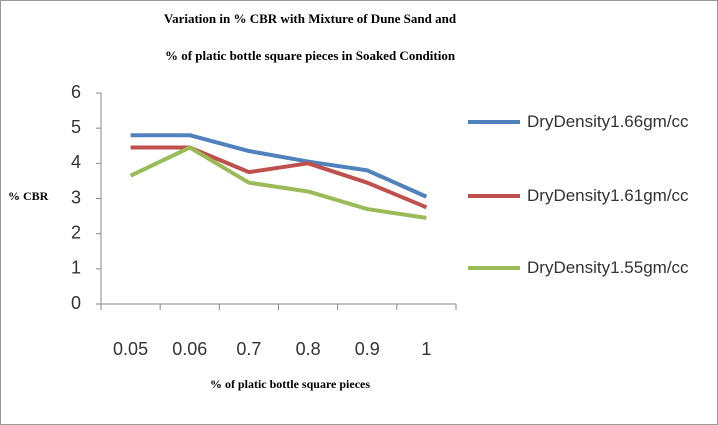 This screenshot has height=425, width=718. Describe the element at coordinates (608, 121) in the screenshot. I see `legend-label: DryDensity1.66gm/cc` at that location.